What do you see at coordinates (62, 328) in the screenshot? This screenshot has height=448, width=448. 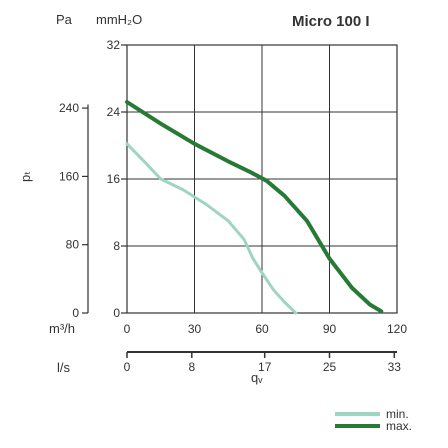 I see `m3h-unit-label: m³/h` at bounding box center [62, 328].